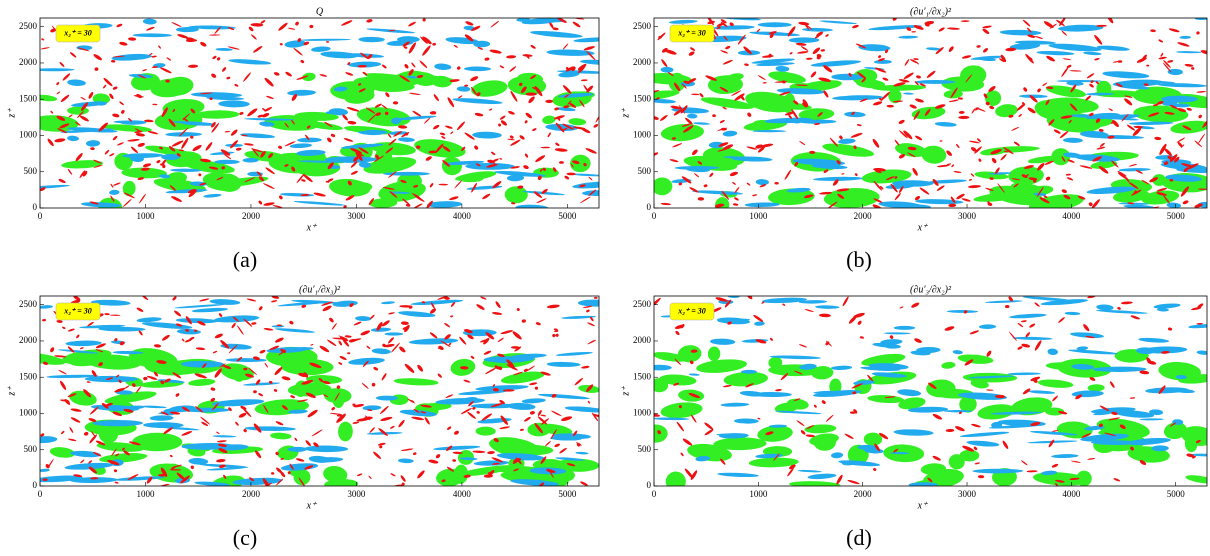 Image resolution: width=1210 pixels, height=556 pixels. What do you see at coordinates (35, 207) in the screenshot?
I see `y-tick-label: 0` at bounding box center [35, 207].